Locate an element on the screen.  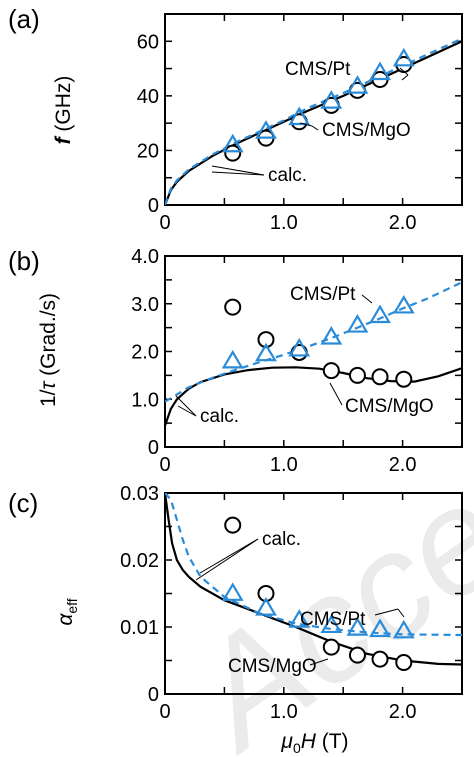
y-tick-label: 1.0 is located at coordinates (145, 400).